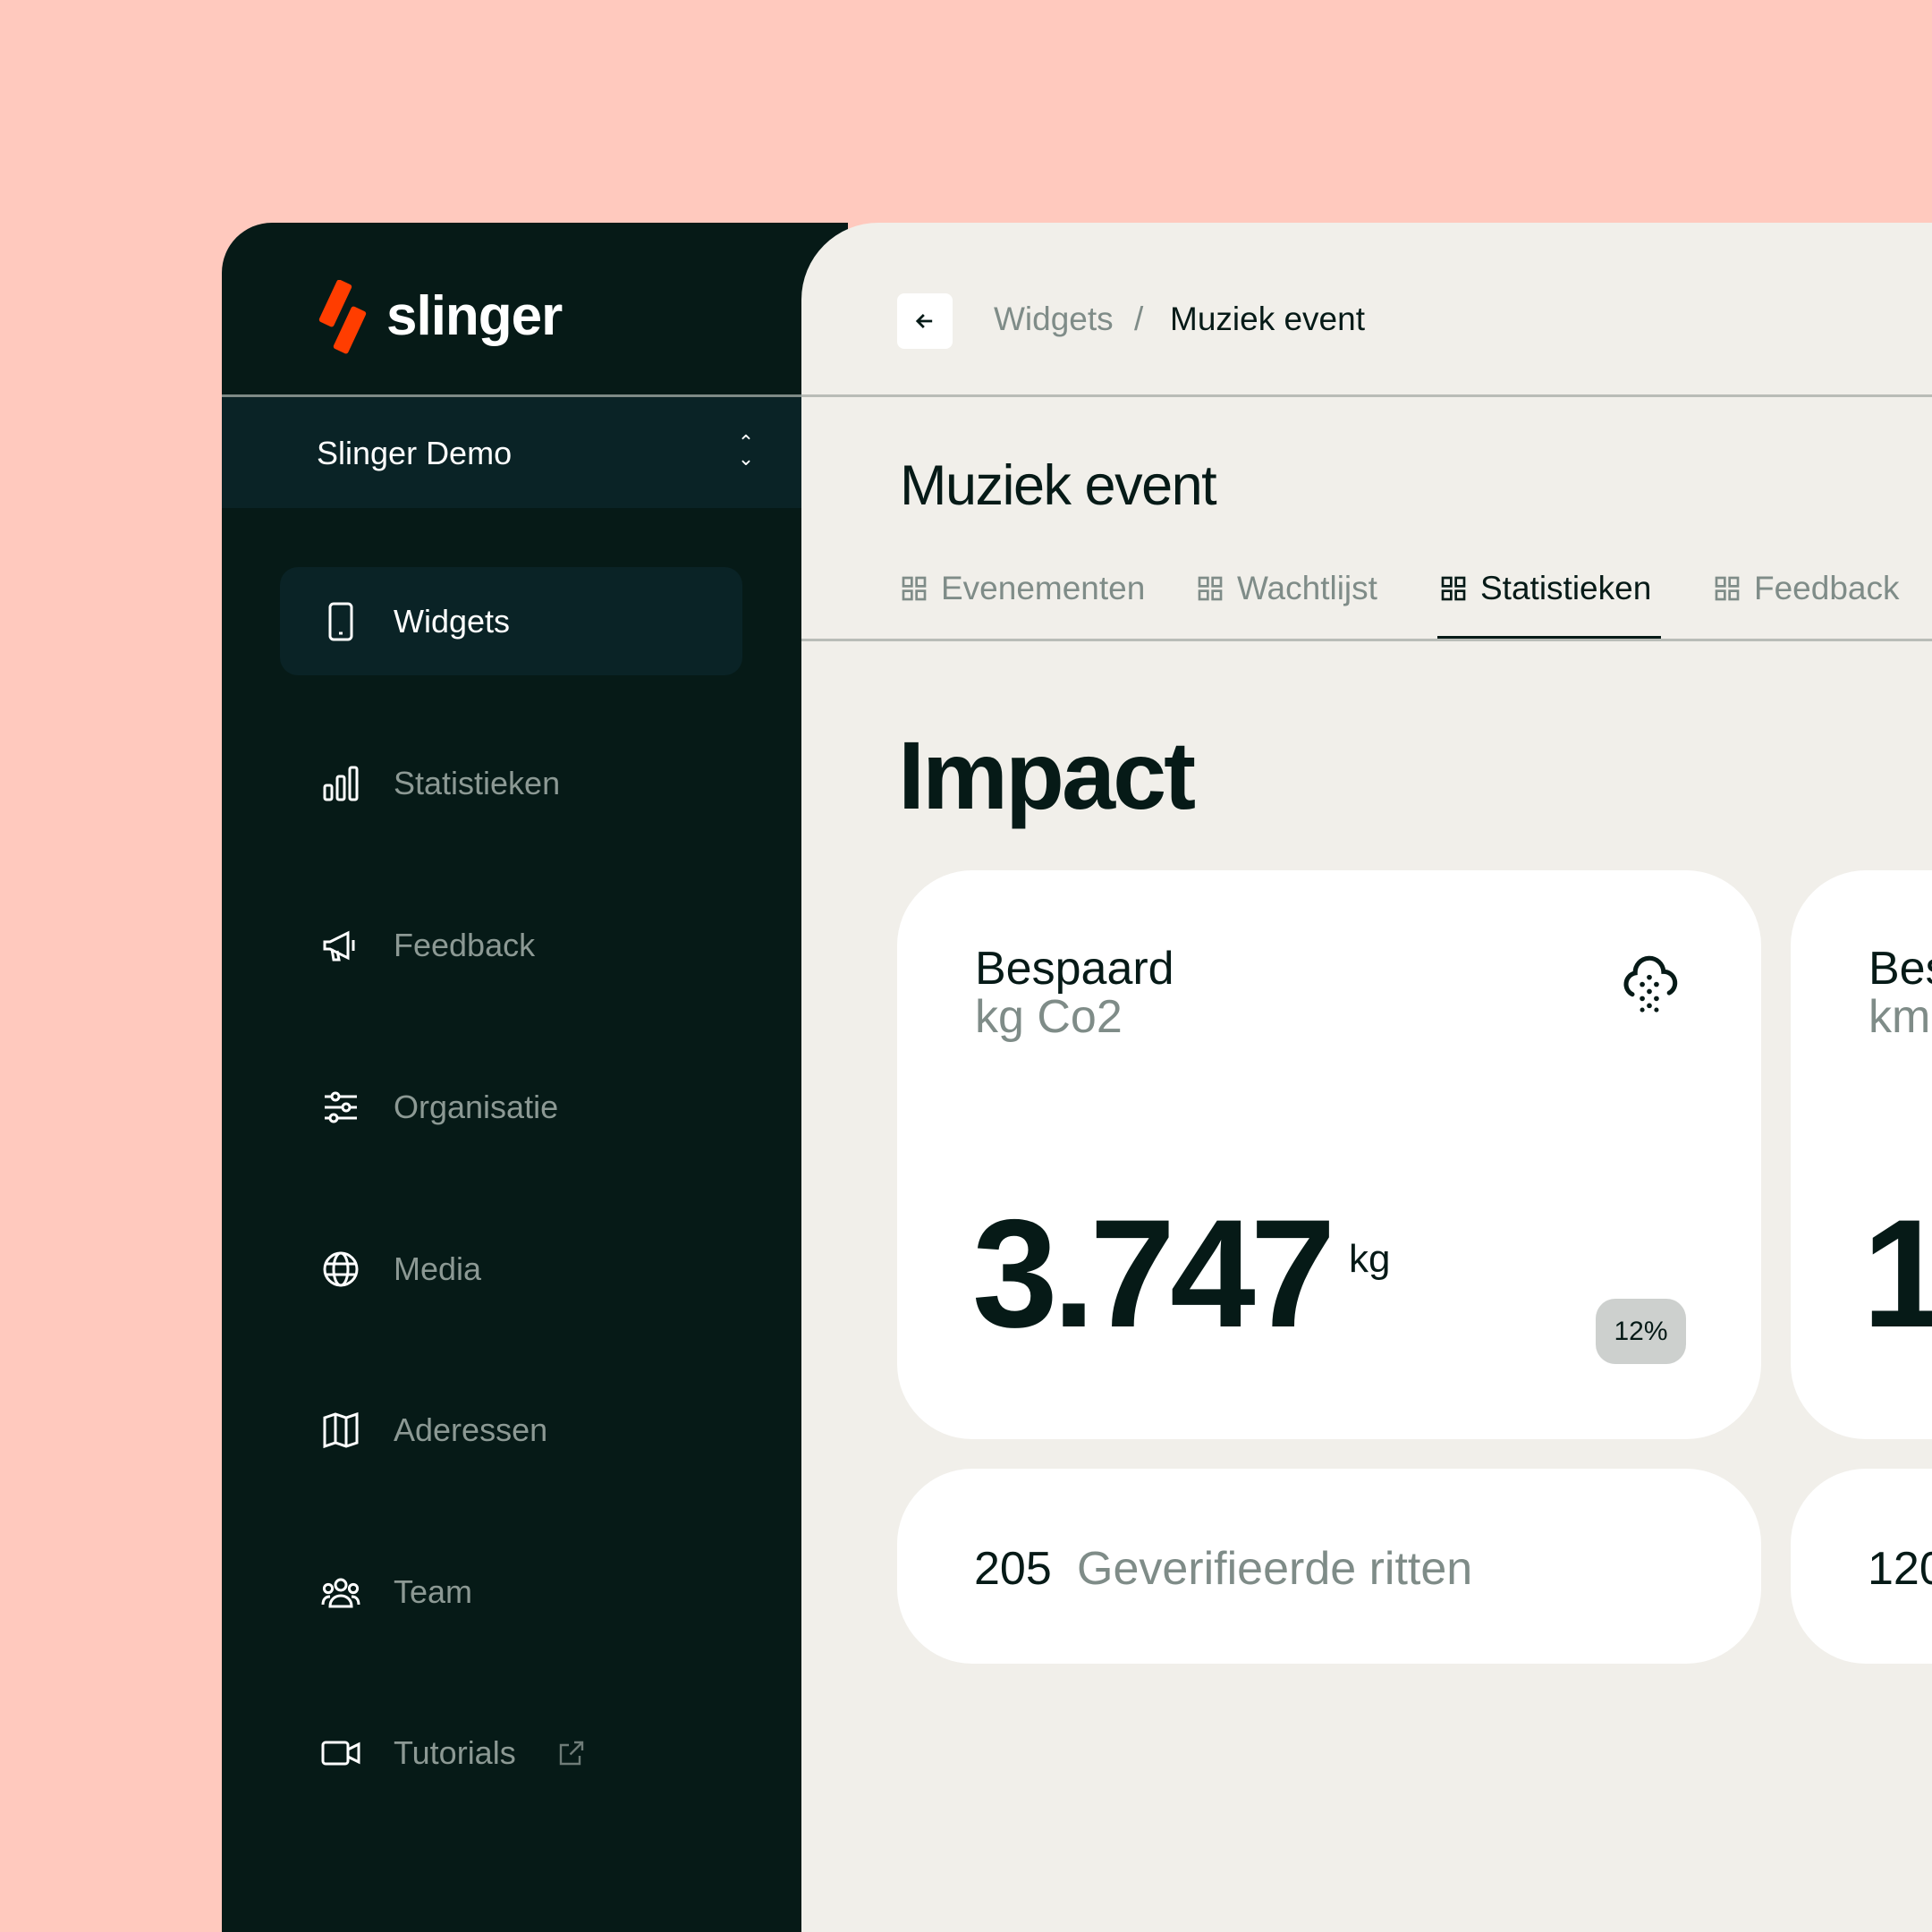  I want to click on sidebar-item-feedback: Feedback, so click(511, 945).